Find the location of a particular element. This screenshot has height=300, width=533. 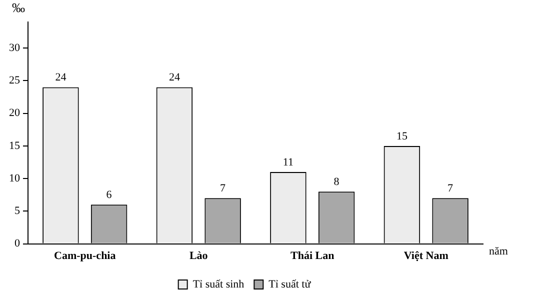

y-tick-label: 25 is located at coordinates (14, 80).